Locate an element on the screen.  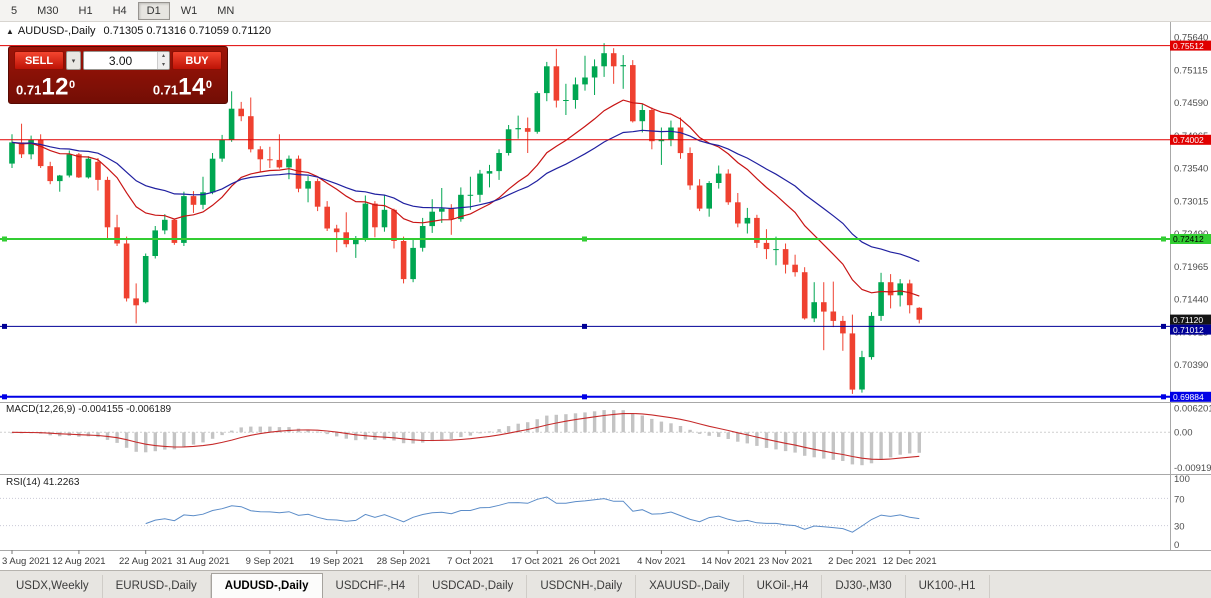
volume-increase-button: ▴ is located at coordinates (163, 56).